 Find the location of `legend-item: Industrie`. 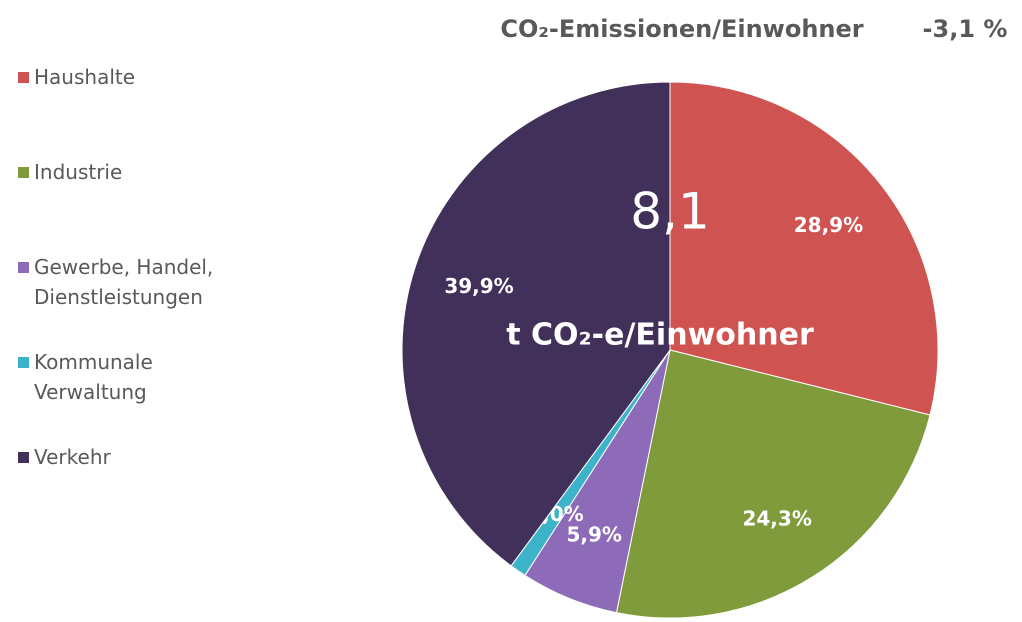

legend-item: Industrie is located at coordinates (143, 172).